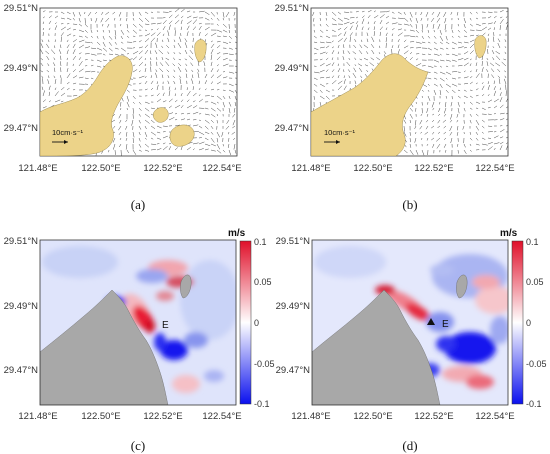 The height and width of the screenshot is (454, 550). I want to click on plot-frame, so click(138, 322).